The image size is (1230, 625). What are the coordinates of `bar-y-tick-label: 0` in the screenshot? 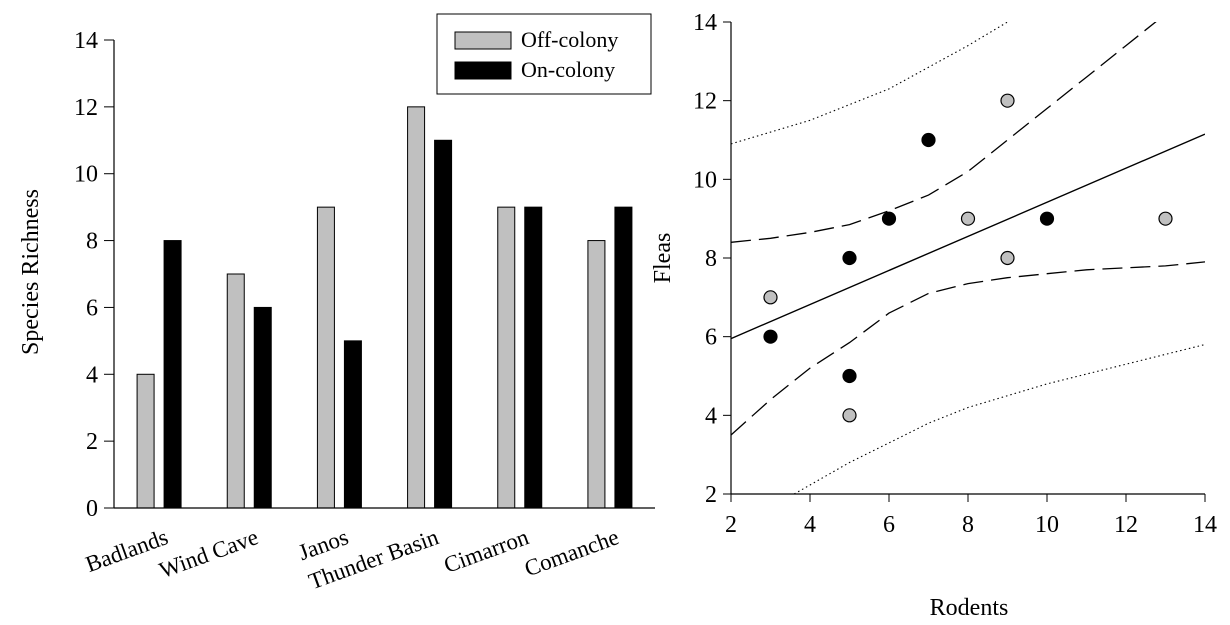 It's located at (92, 509).